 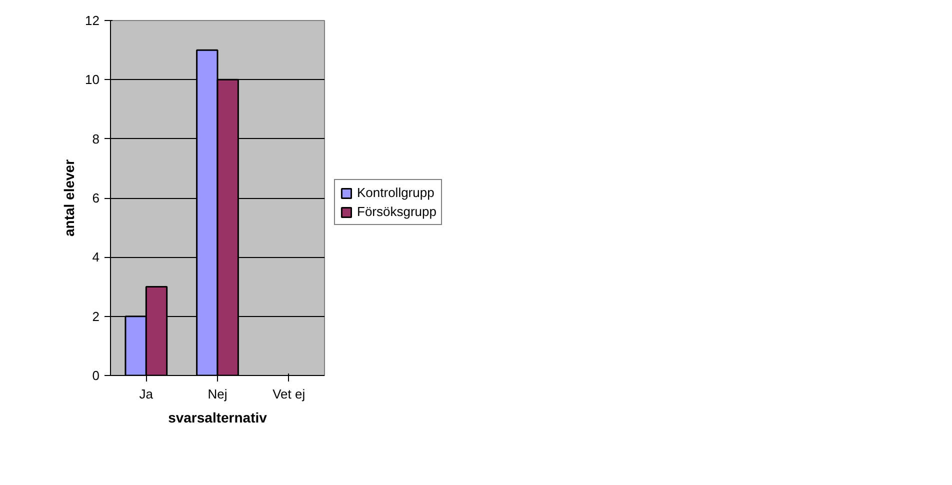 What do you see at coordinates (146, 394) in the screenshot?
I see `x-tick-label: Ja` at bounding box center [146, 394].